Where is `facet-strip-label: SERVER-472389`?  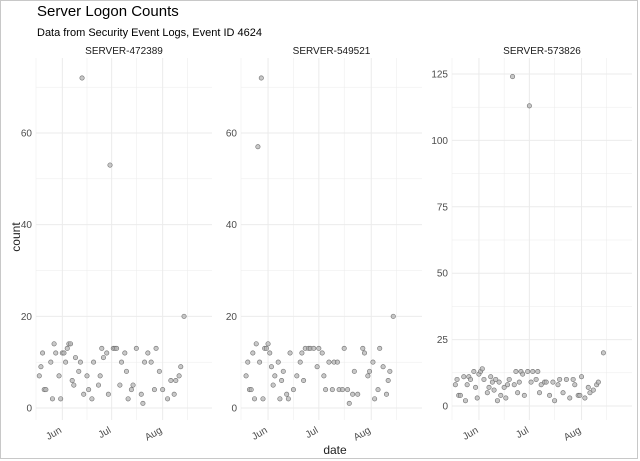 facet-strip-label: SERVER-472389 is located at coordinates (124, 51).